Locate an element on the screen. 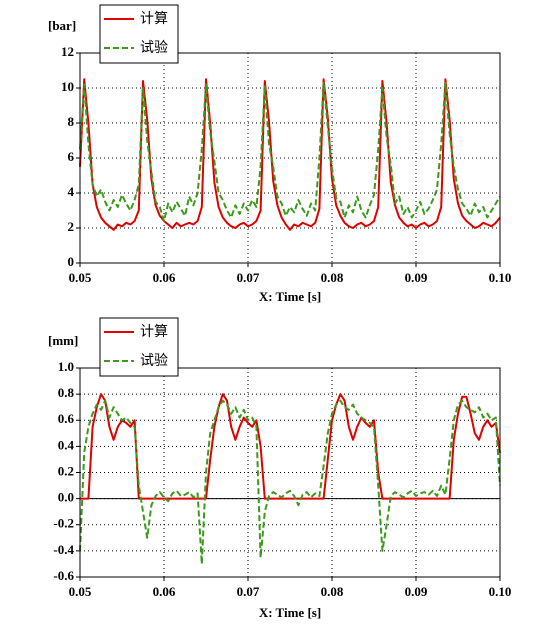 This screenshot has height=629, width=539. y-tick-label: 0.4 is located at coordinates (66, 444).